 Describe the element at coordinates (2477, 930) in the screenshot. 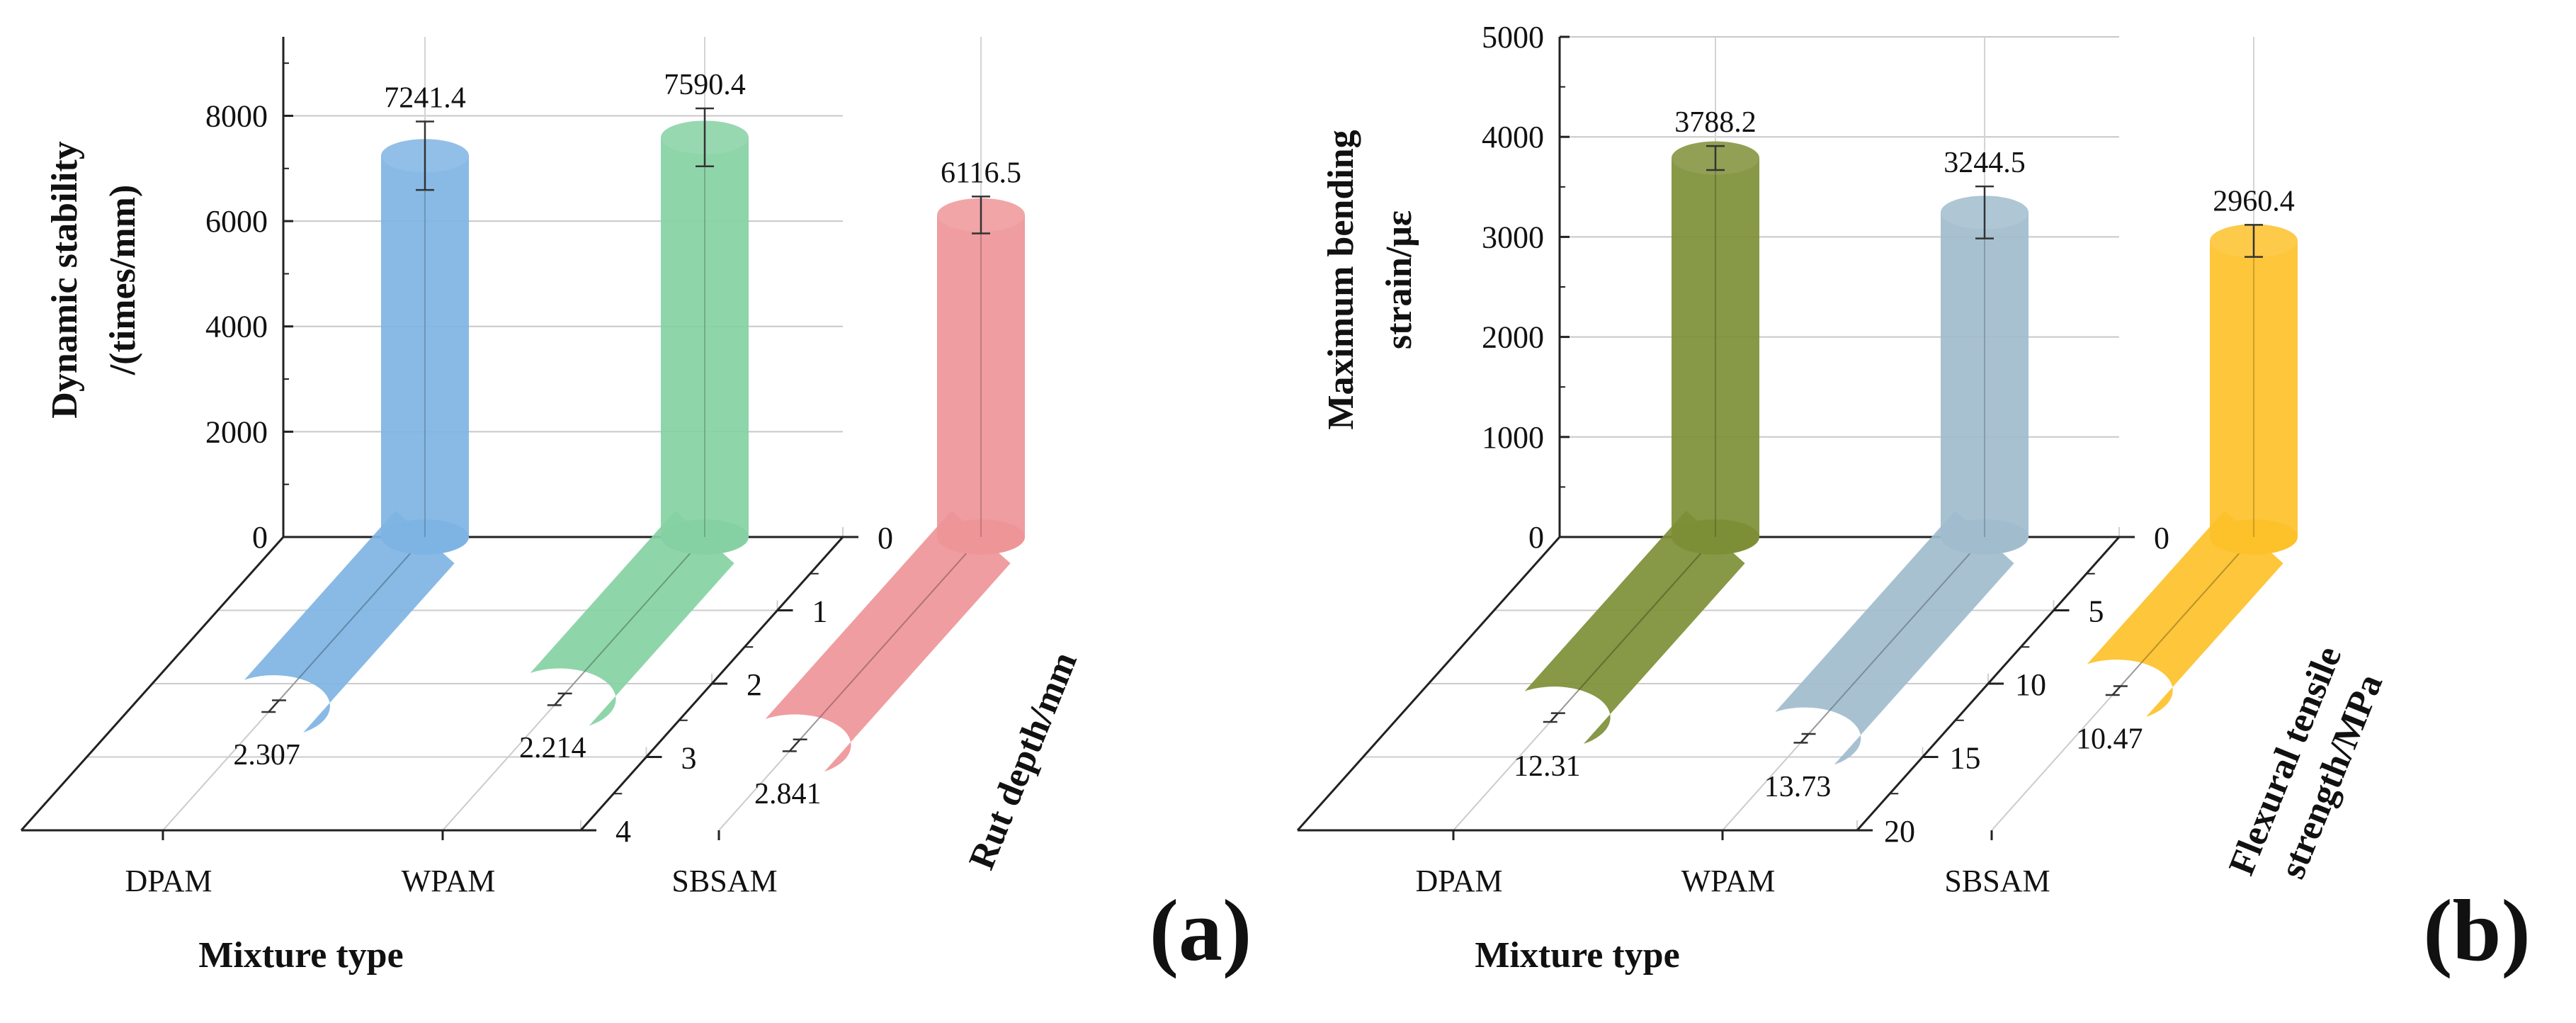

I see `panel-label: (b)` at that location.